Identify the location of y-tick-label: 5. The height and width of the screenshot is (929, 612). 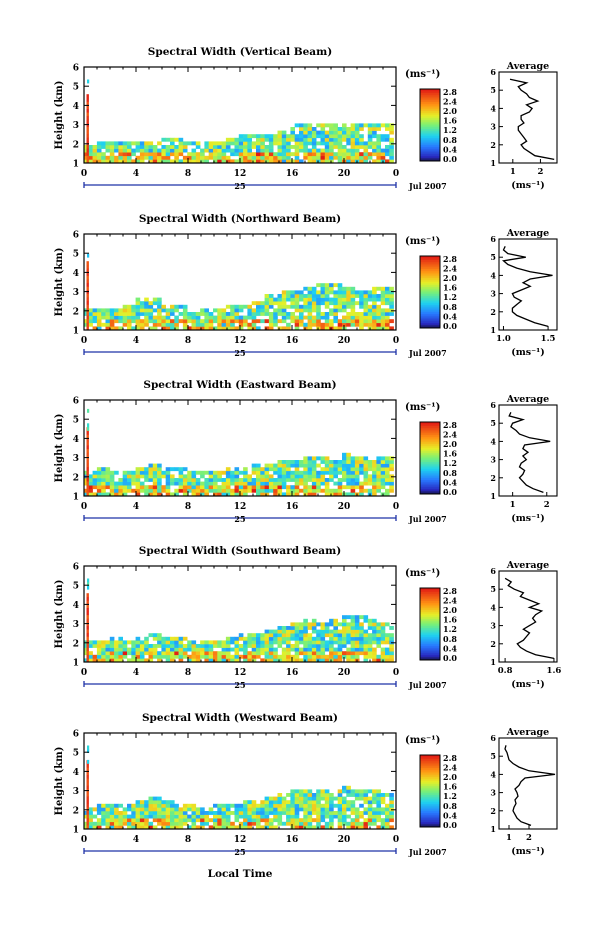
(76, 88).